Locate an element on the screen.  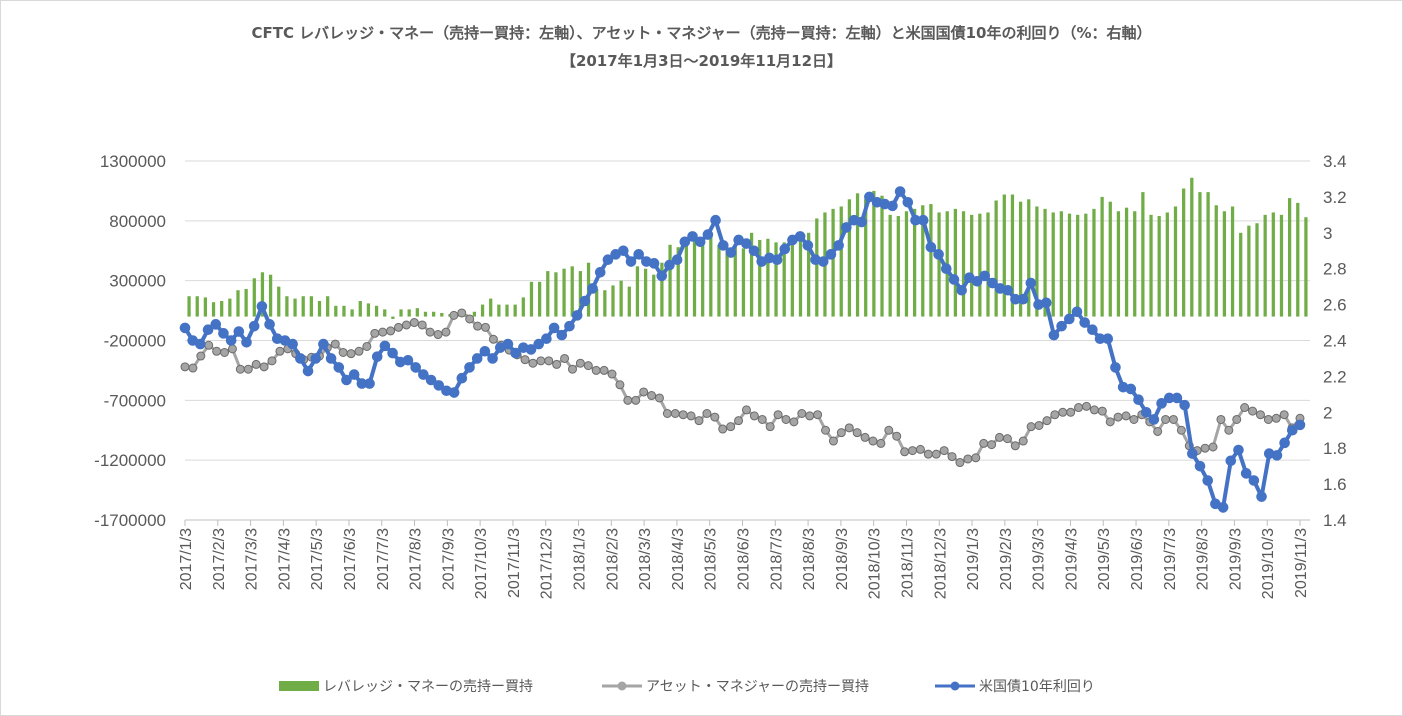
x-tick-label: 2019/7/3 is located at coordinates (1170, 559).